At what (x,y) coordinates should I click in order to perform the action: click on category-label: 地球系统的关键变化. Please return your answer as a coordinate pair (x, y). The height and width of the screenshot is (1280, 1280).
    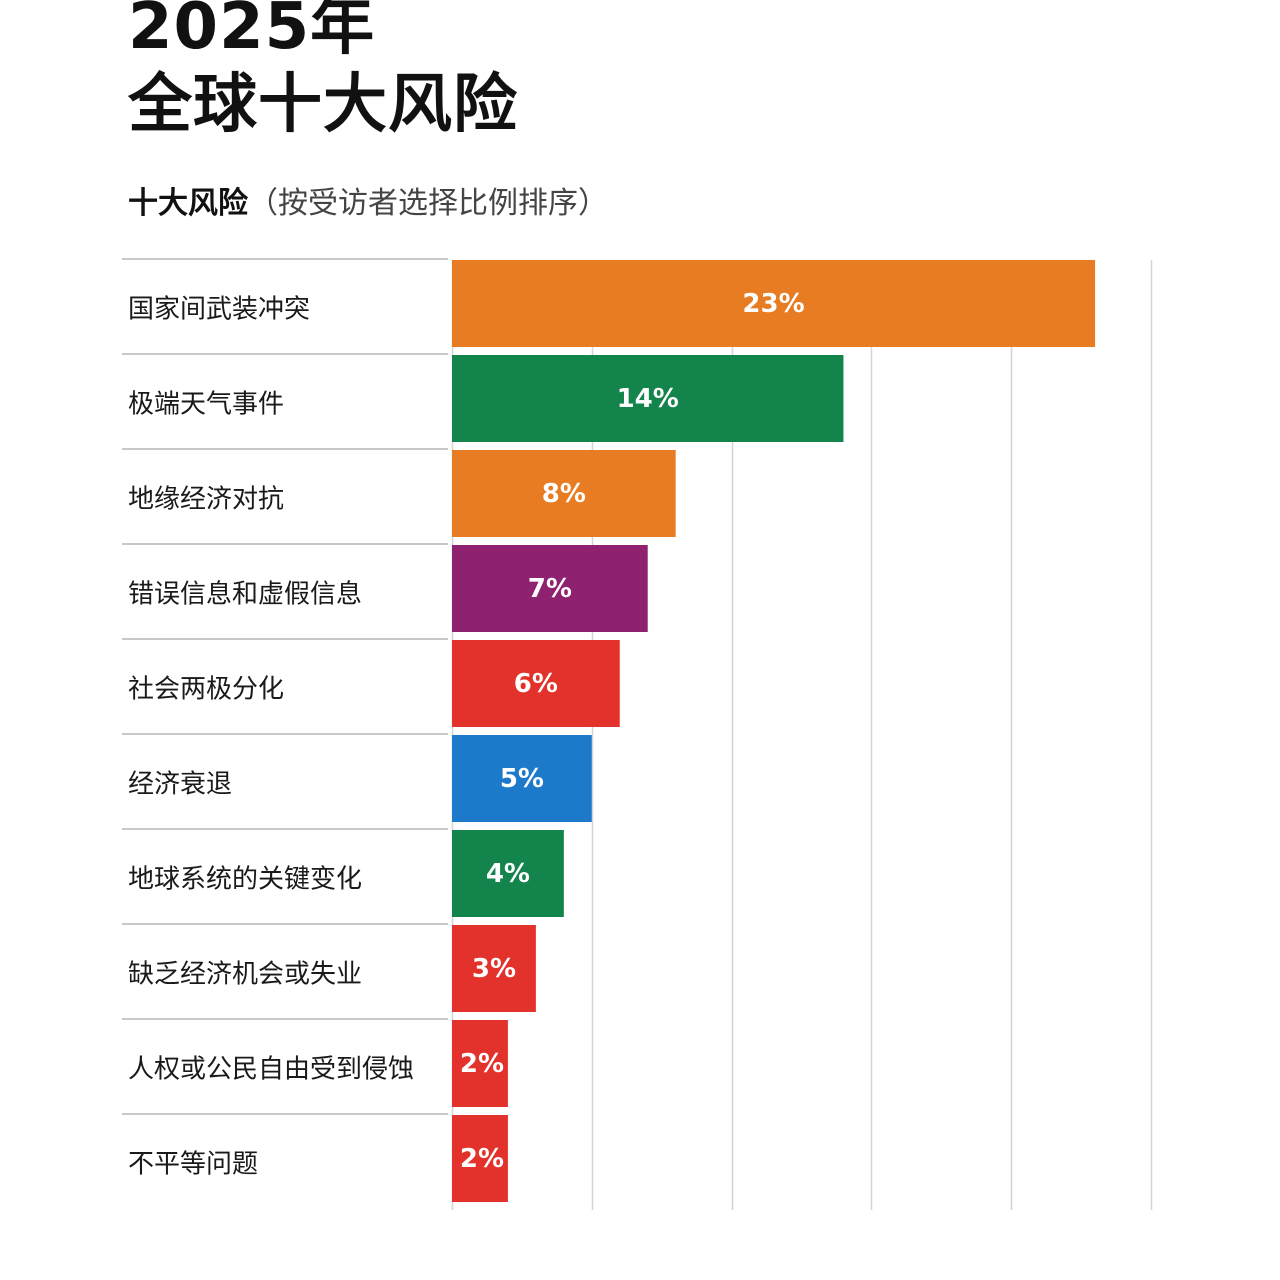
    Looking at the image, I should click on (245, 880).